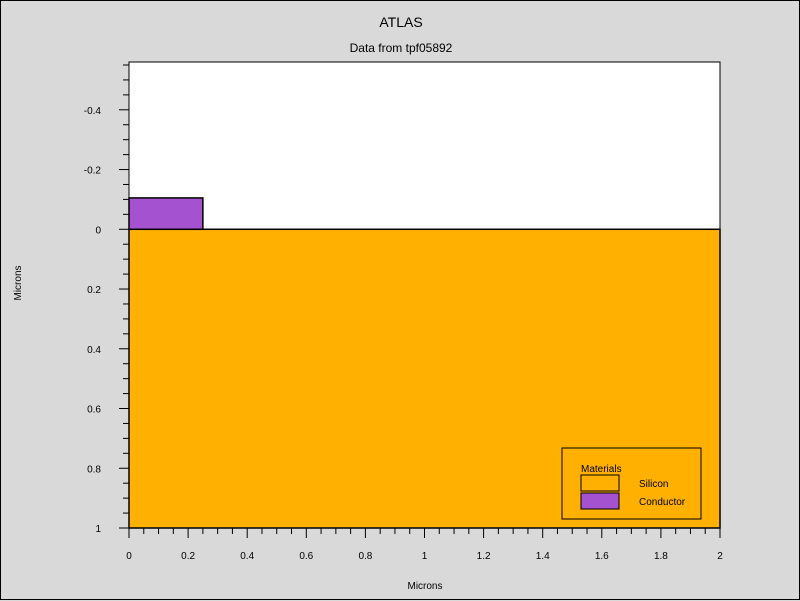 The width and height of the screenshot is (800, 601). Describe the element at coordinates (600, 501) in the screenshot. I see `legend-swatch-conductor` at that location.